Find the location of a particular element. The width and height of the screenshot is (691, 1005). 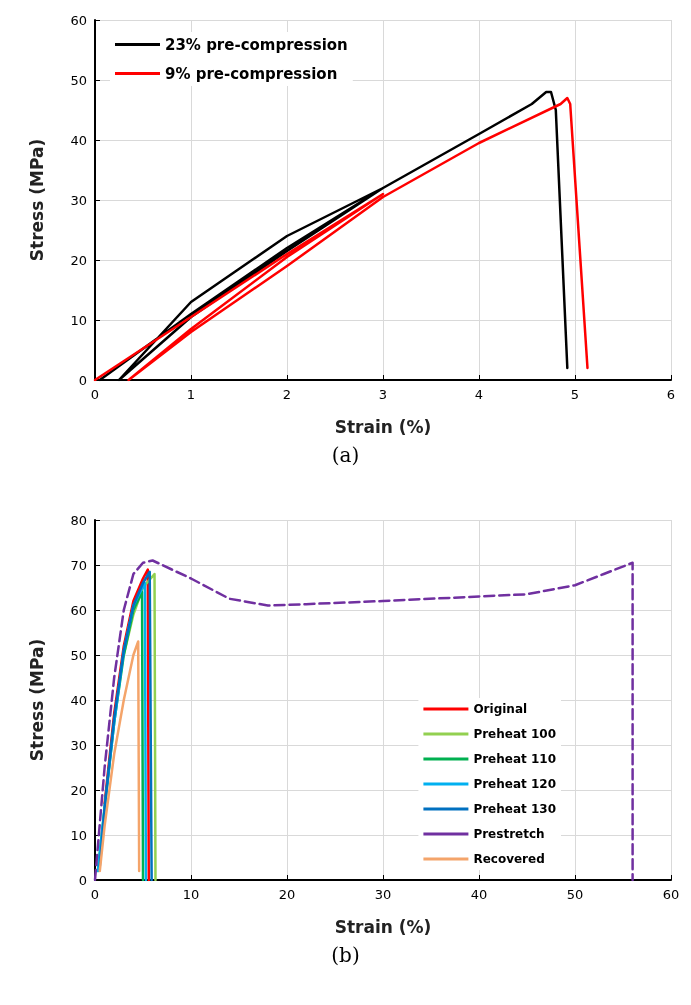

text: (b) is located at coordinates (345, 955).